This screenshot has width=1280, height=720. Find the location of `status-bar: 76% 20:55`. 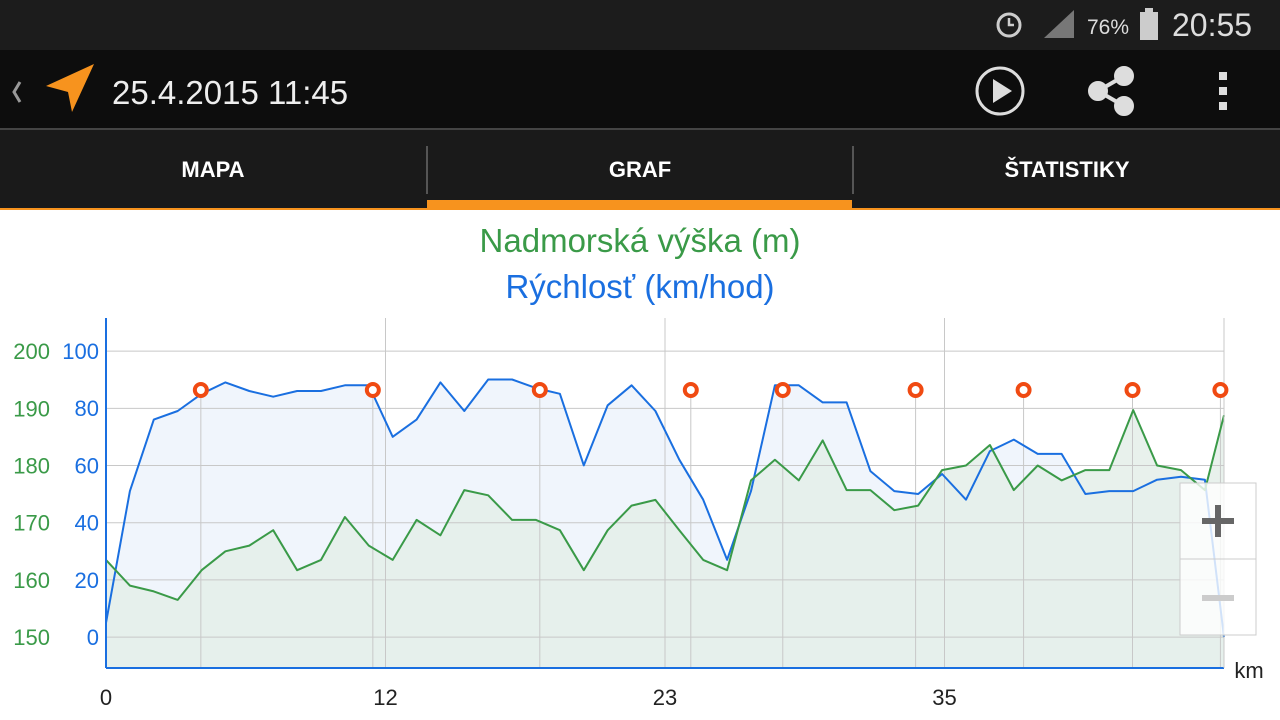

status-bar: 76% 20:55 is located at coordinates (640, 25).